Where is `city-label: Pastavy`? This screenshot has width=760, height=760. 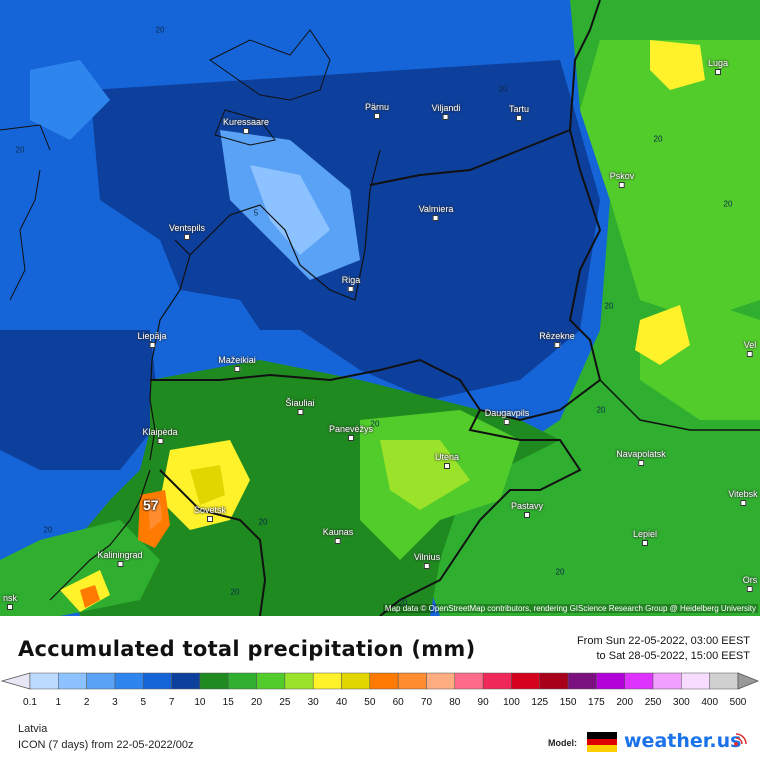
city-label: Pastavy is located at coordinates (527, 509).